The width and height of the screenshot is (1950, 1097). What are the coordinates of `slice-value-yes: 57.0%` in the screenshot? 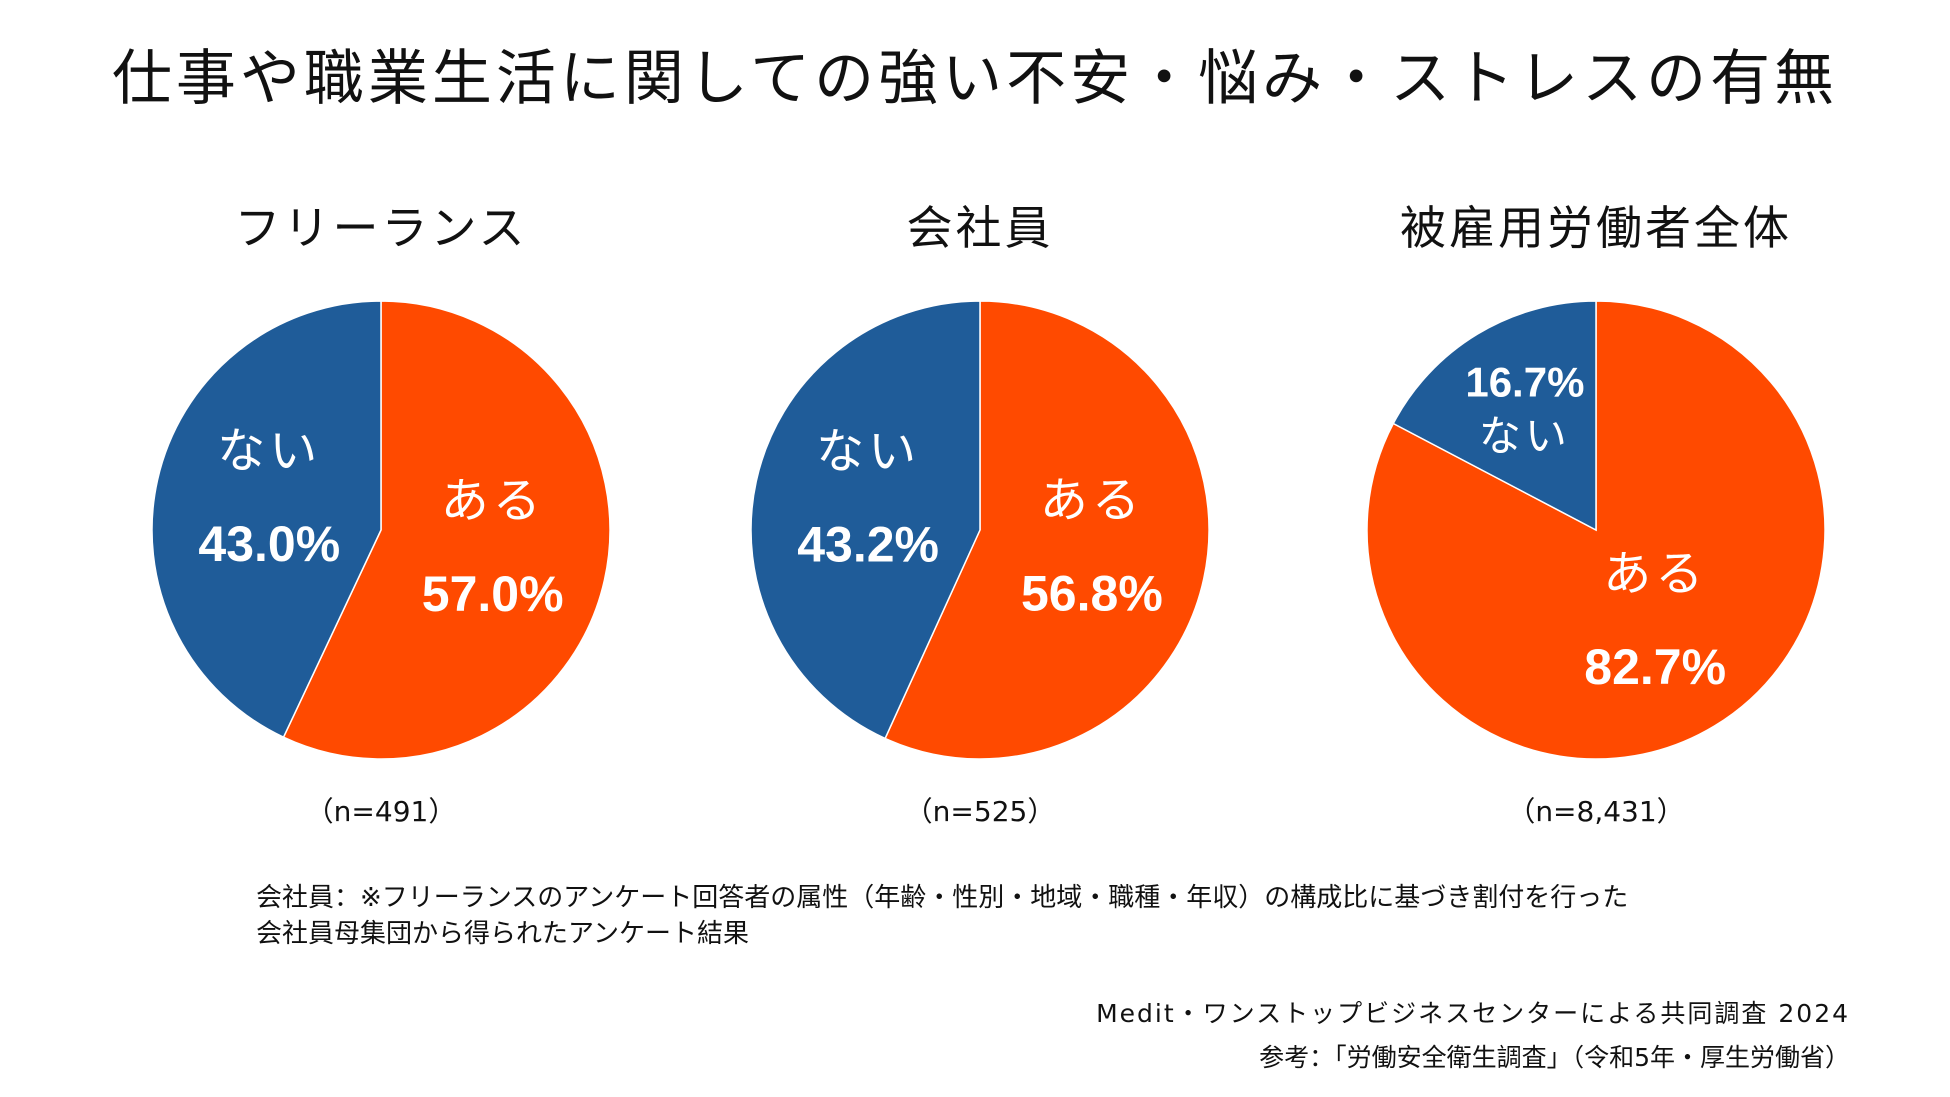 It's located at (493, 594).